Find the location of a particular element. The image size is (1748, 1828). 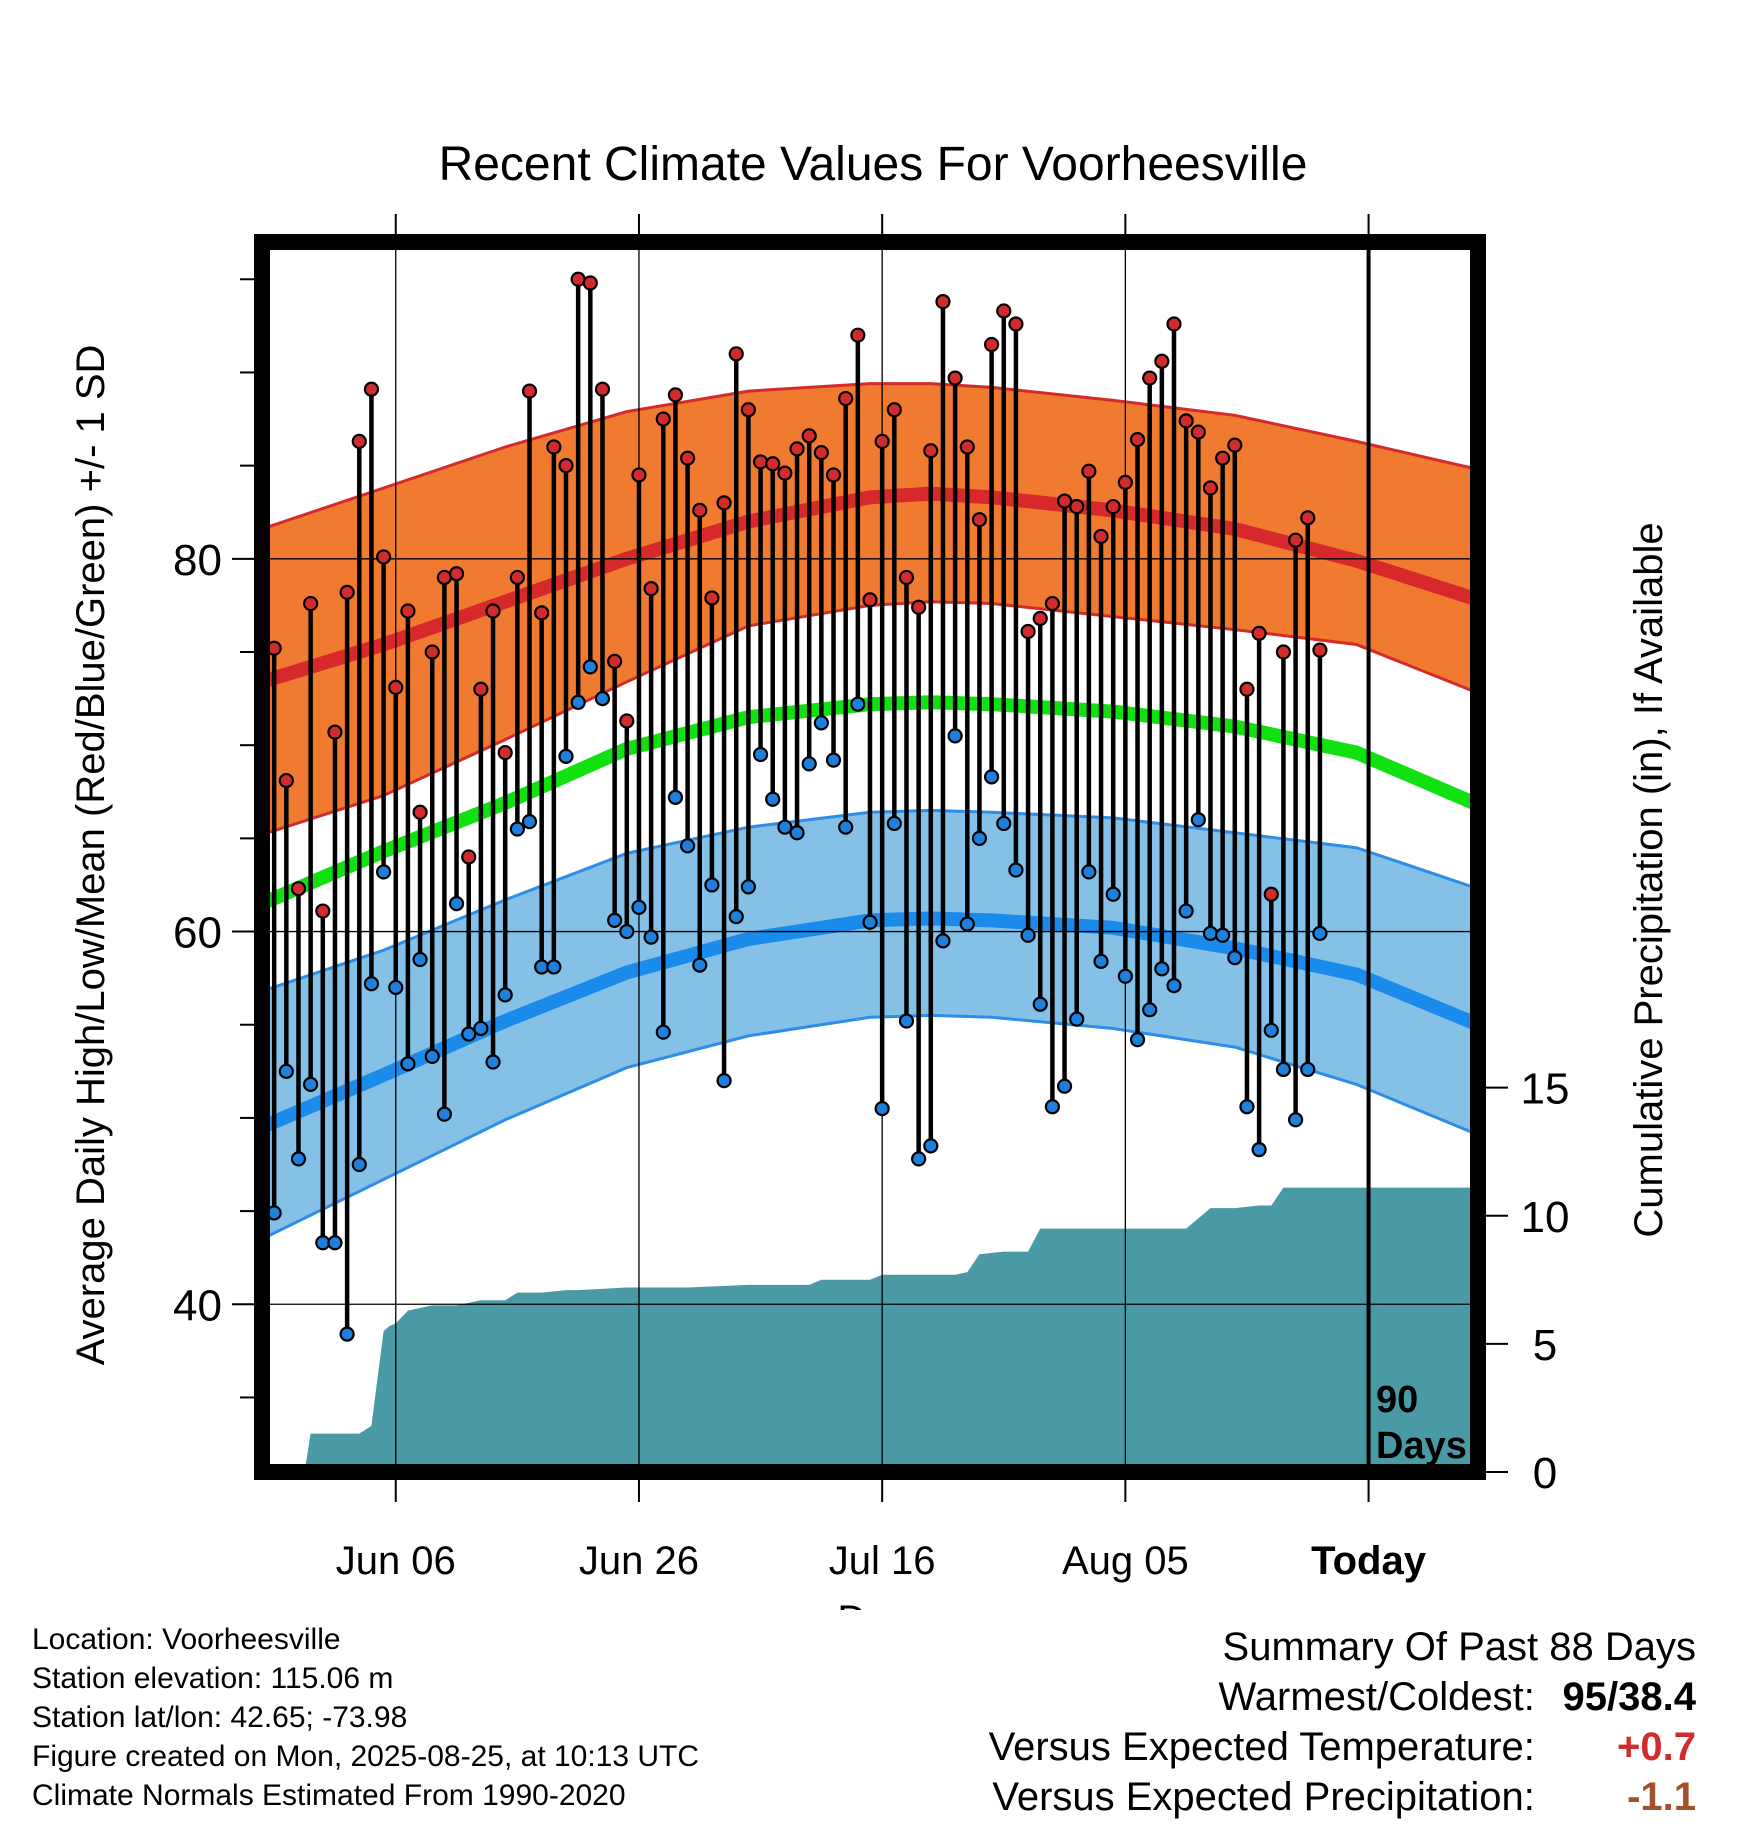

low-sd-upper-line is located at coordinates (870, 900).